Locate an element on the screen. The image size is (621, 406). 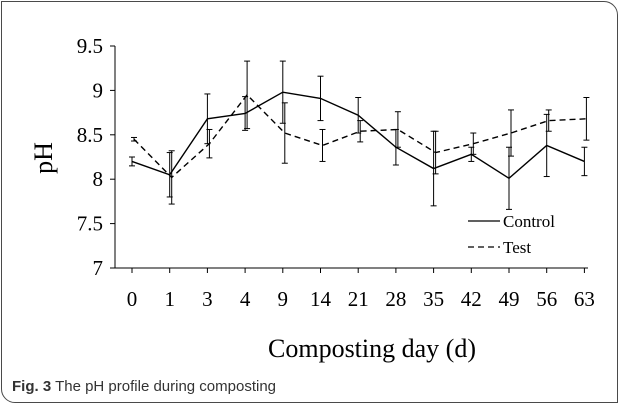
y-tick-label-1: 7.5 is located at coordinates (90, 224).